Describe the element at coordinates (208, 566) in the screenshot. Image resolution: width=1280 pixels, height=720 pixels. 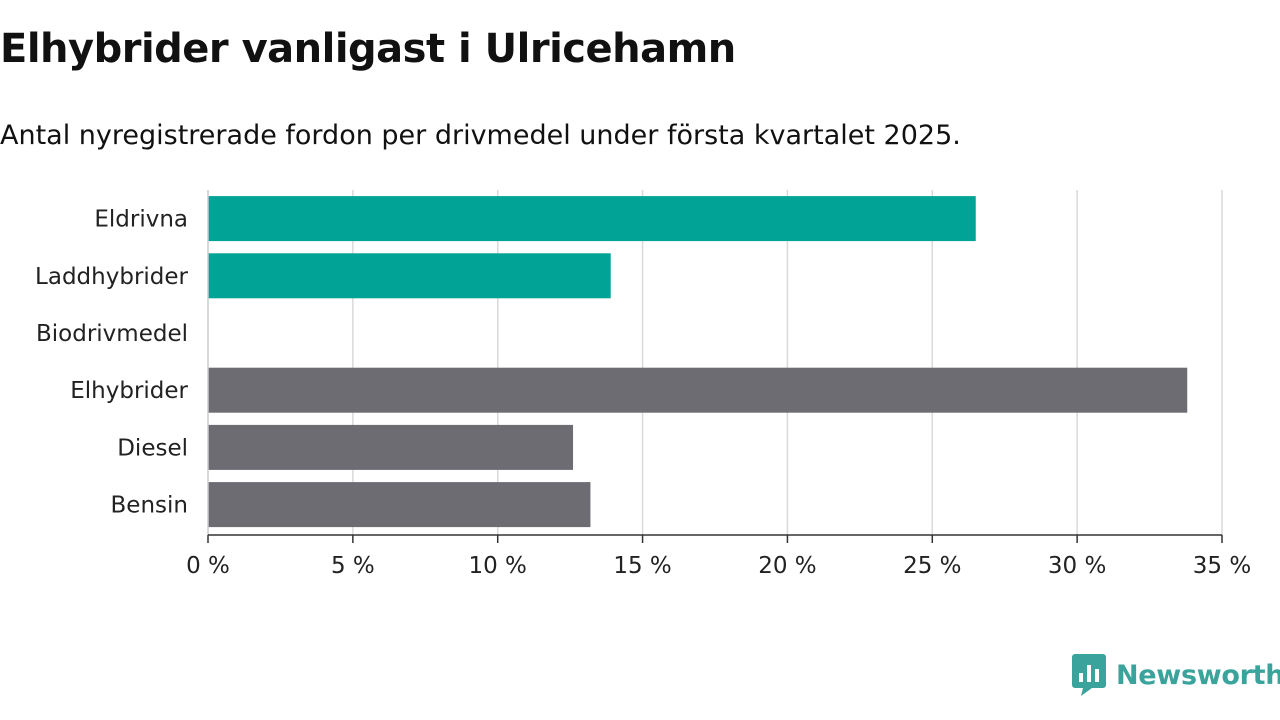
I see `x-tick-label-0: 0 %` at that location.